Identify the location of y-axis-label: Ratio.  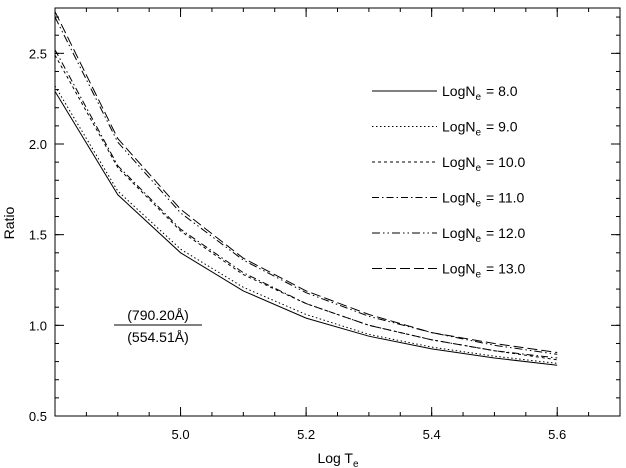
(9, 222).